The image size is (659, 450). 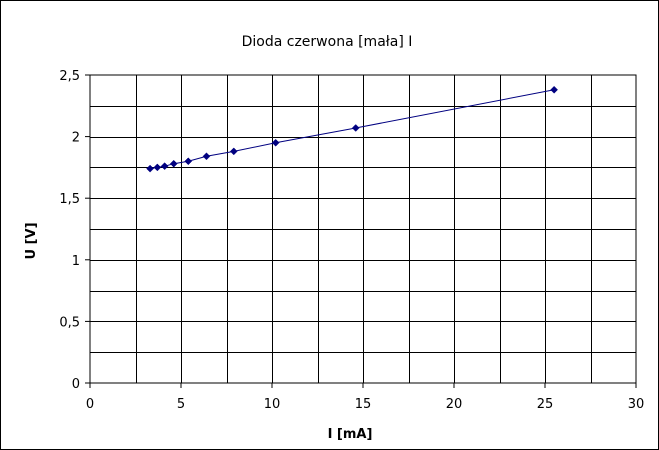 What do you see at coordinates (76, 261) in the screenshot?
I see `y-tick-label: 1` at bounding box center [76, 261].